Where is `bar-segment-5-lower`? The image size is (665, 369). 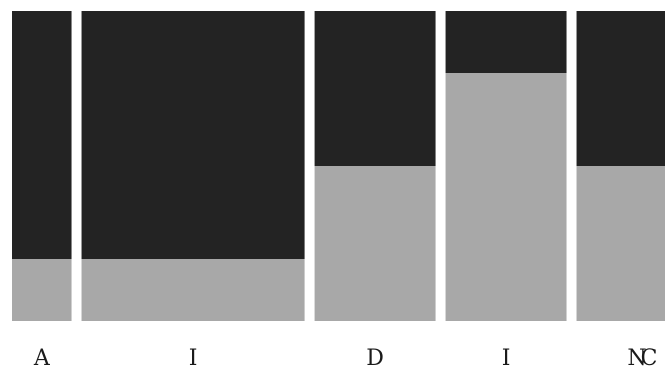
bar-segment-5-lower is located at coordinates (620, 243).